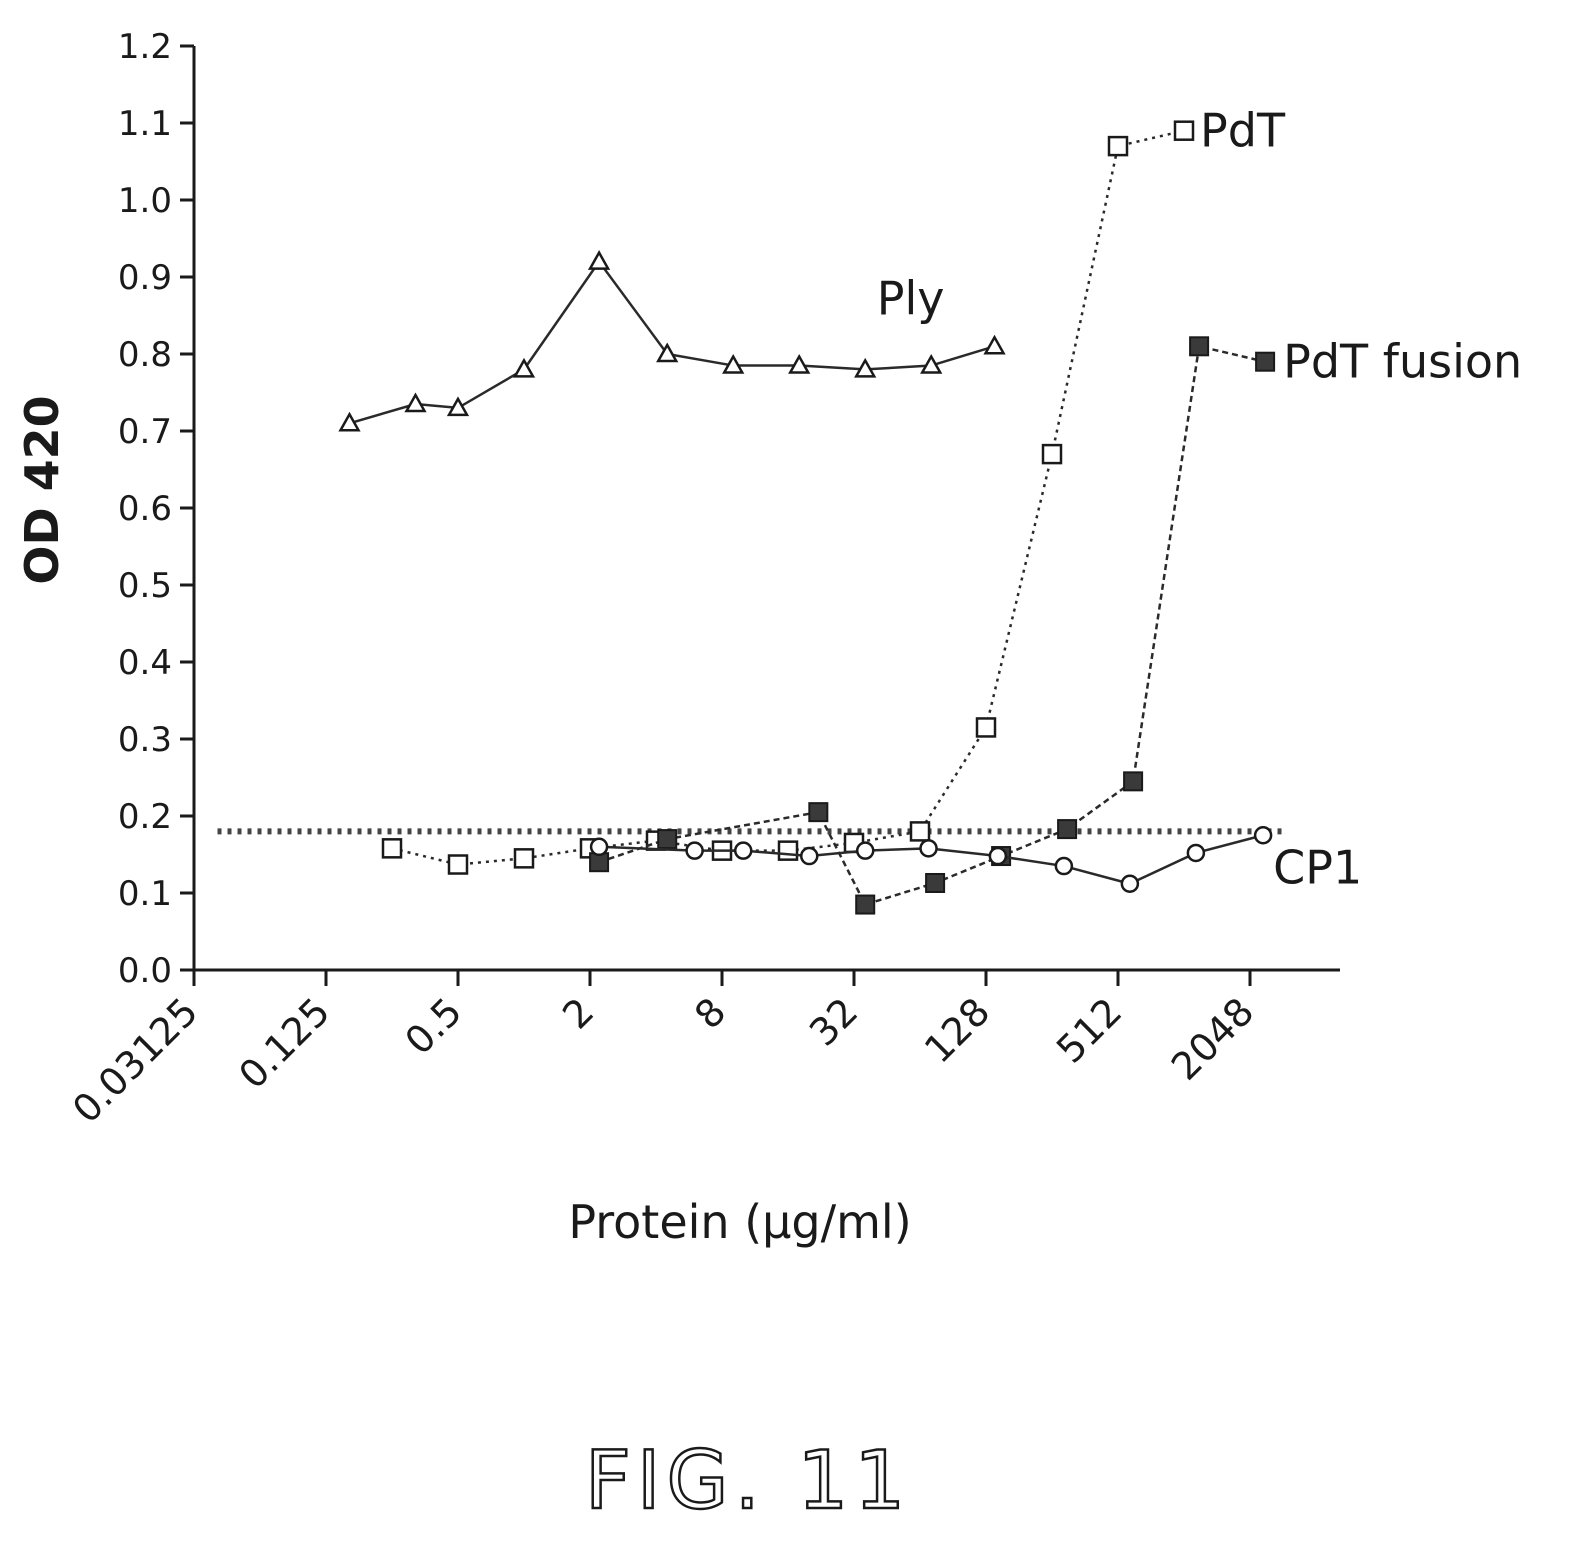  I want to click on figure-caption: FIG. 11, so click(748, 1480).